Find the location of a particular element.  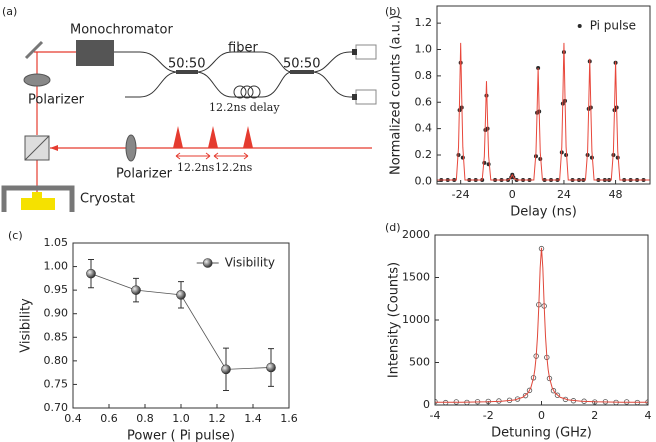

beam-splitter is located at coordinates (37, 148).